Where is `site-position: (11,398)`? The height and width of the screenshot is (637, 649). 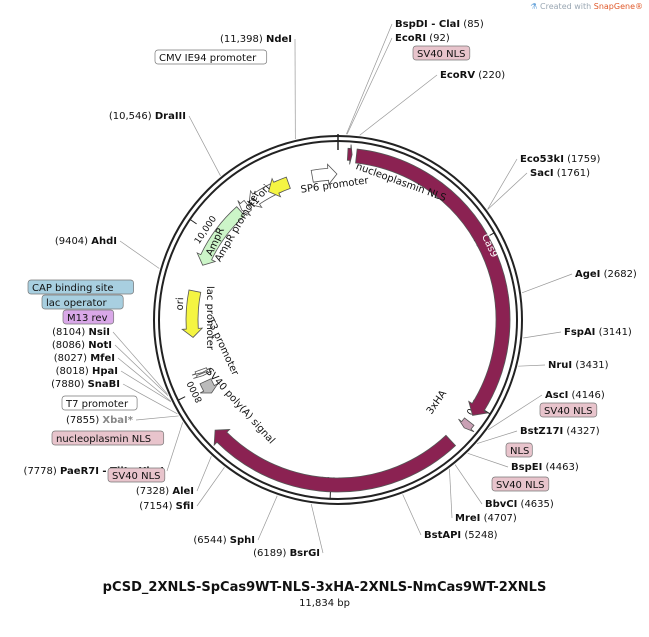 site-position: (11,398) is located at coordinates (243, 39).